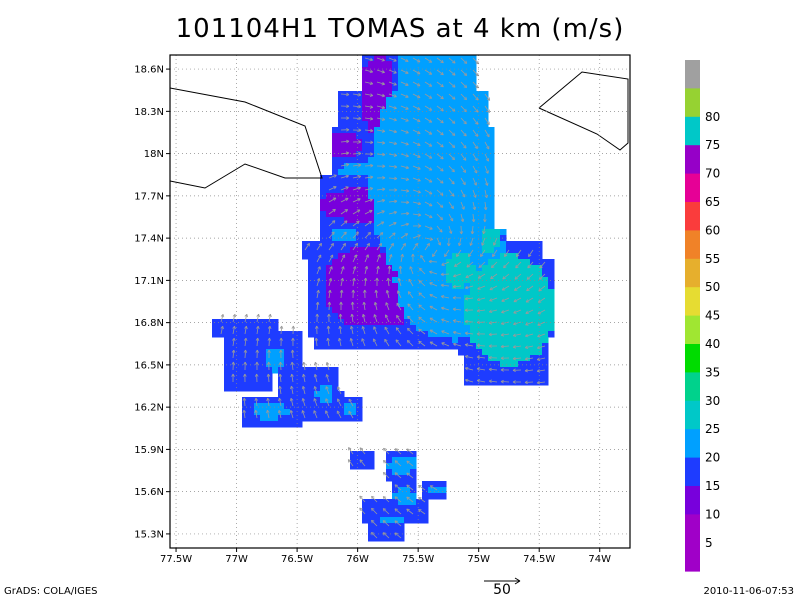 The image size is (800, 600). Describe the element at coordinates (502, 581) in the screenshot. I see `reference-vector` at that location.